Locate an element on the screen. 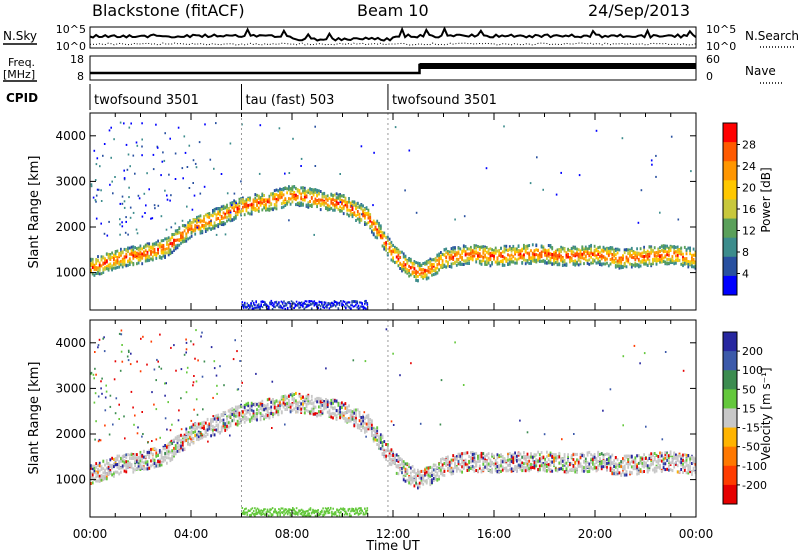 Image resolution: width=800 pixels, height=558 pixels. nsky-tick-top: 10^5 is located at coordinates (71, 29).